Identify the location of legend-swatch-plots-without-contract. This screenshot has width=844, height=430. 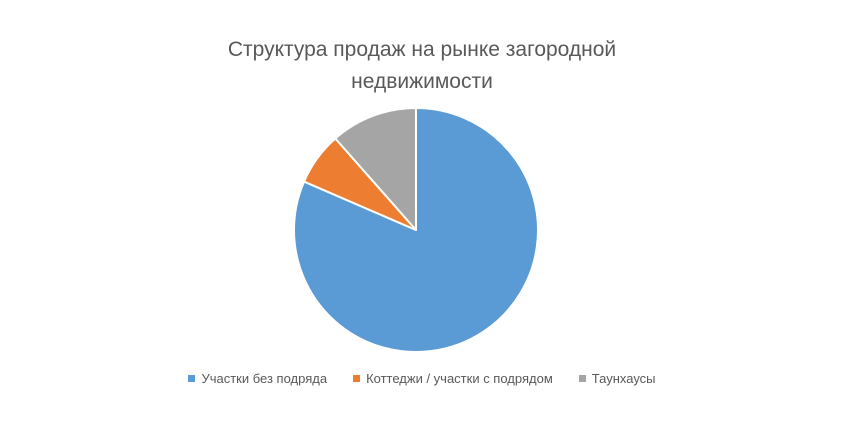
(192, 378).